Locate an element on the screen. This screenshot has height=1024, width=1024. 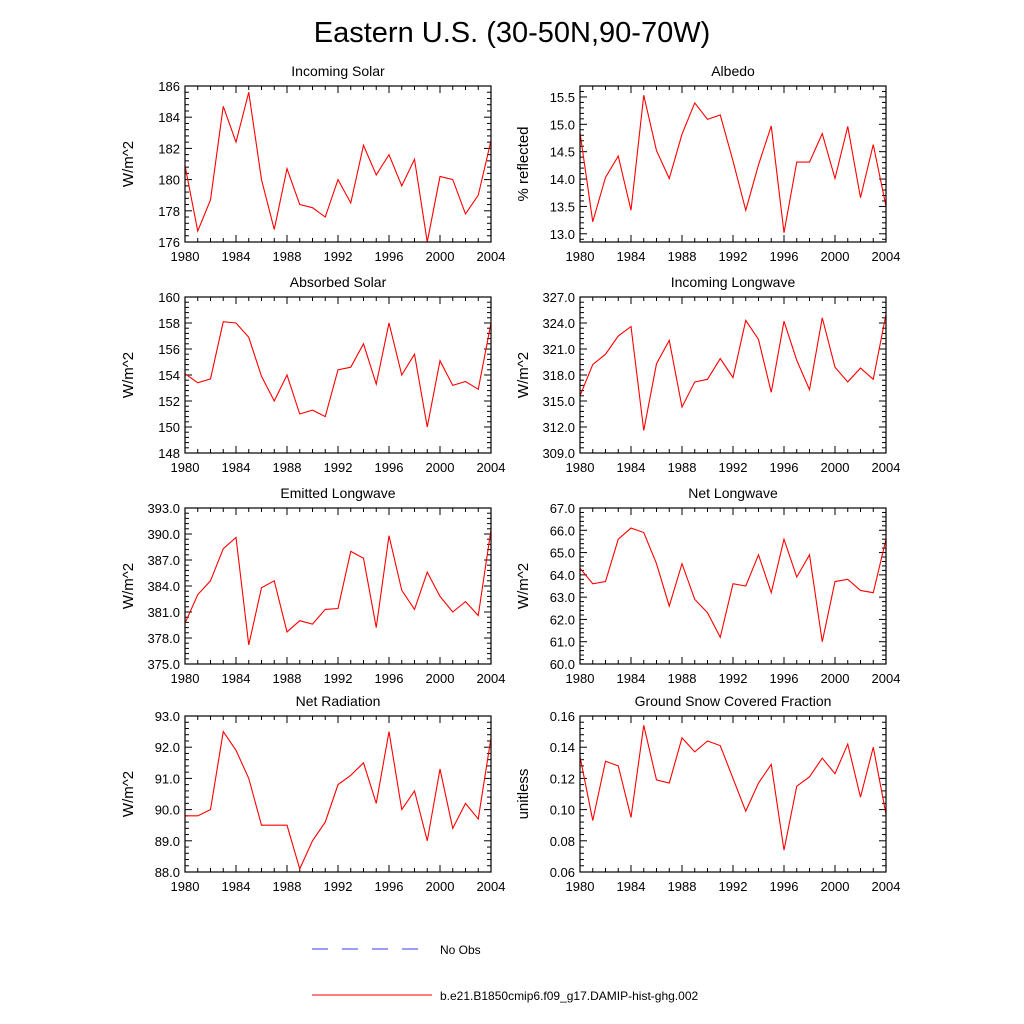
y-axis-label: % reflected is located at coordinates (523, 163).